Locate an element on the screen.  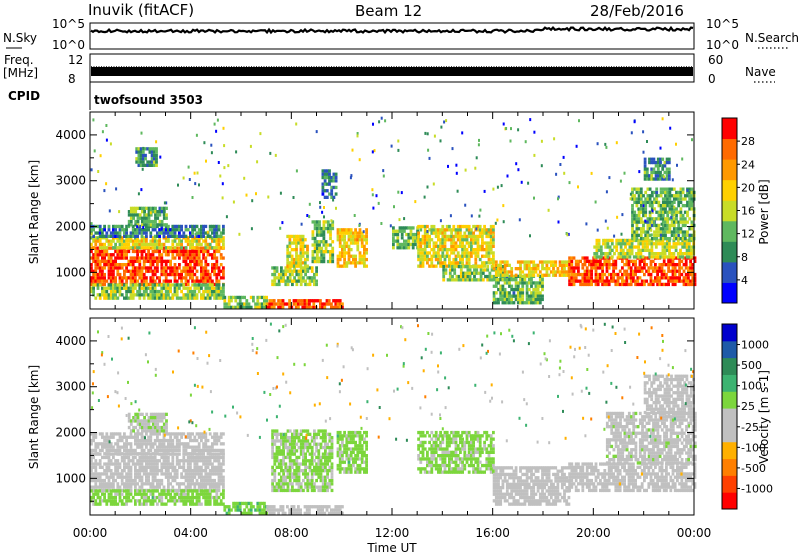
power-colorbar-swatch is located at coordinates (729, 211).